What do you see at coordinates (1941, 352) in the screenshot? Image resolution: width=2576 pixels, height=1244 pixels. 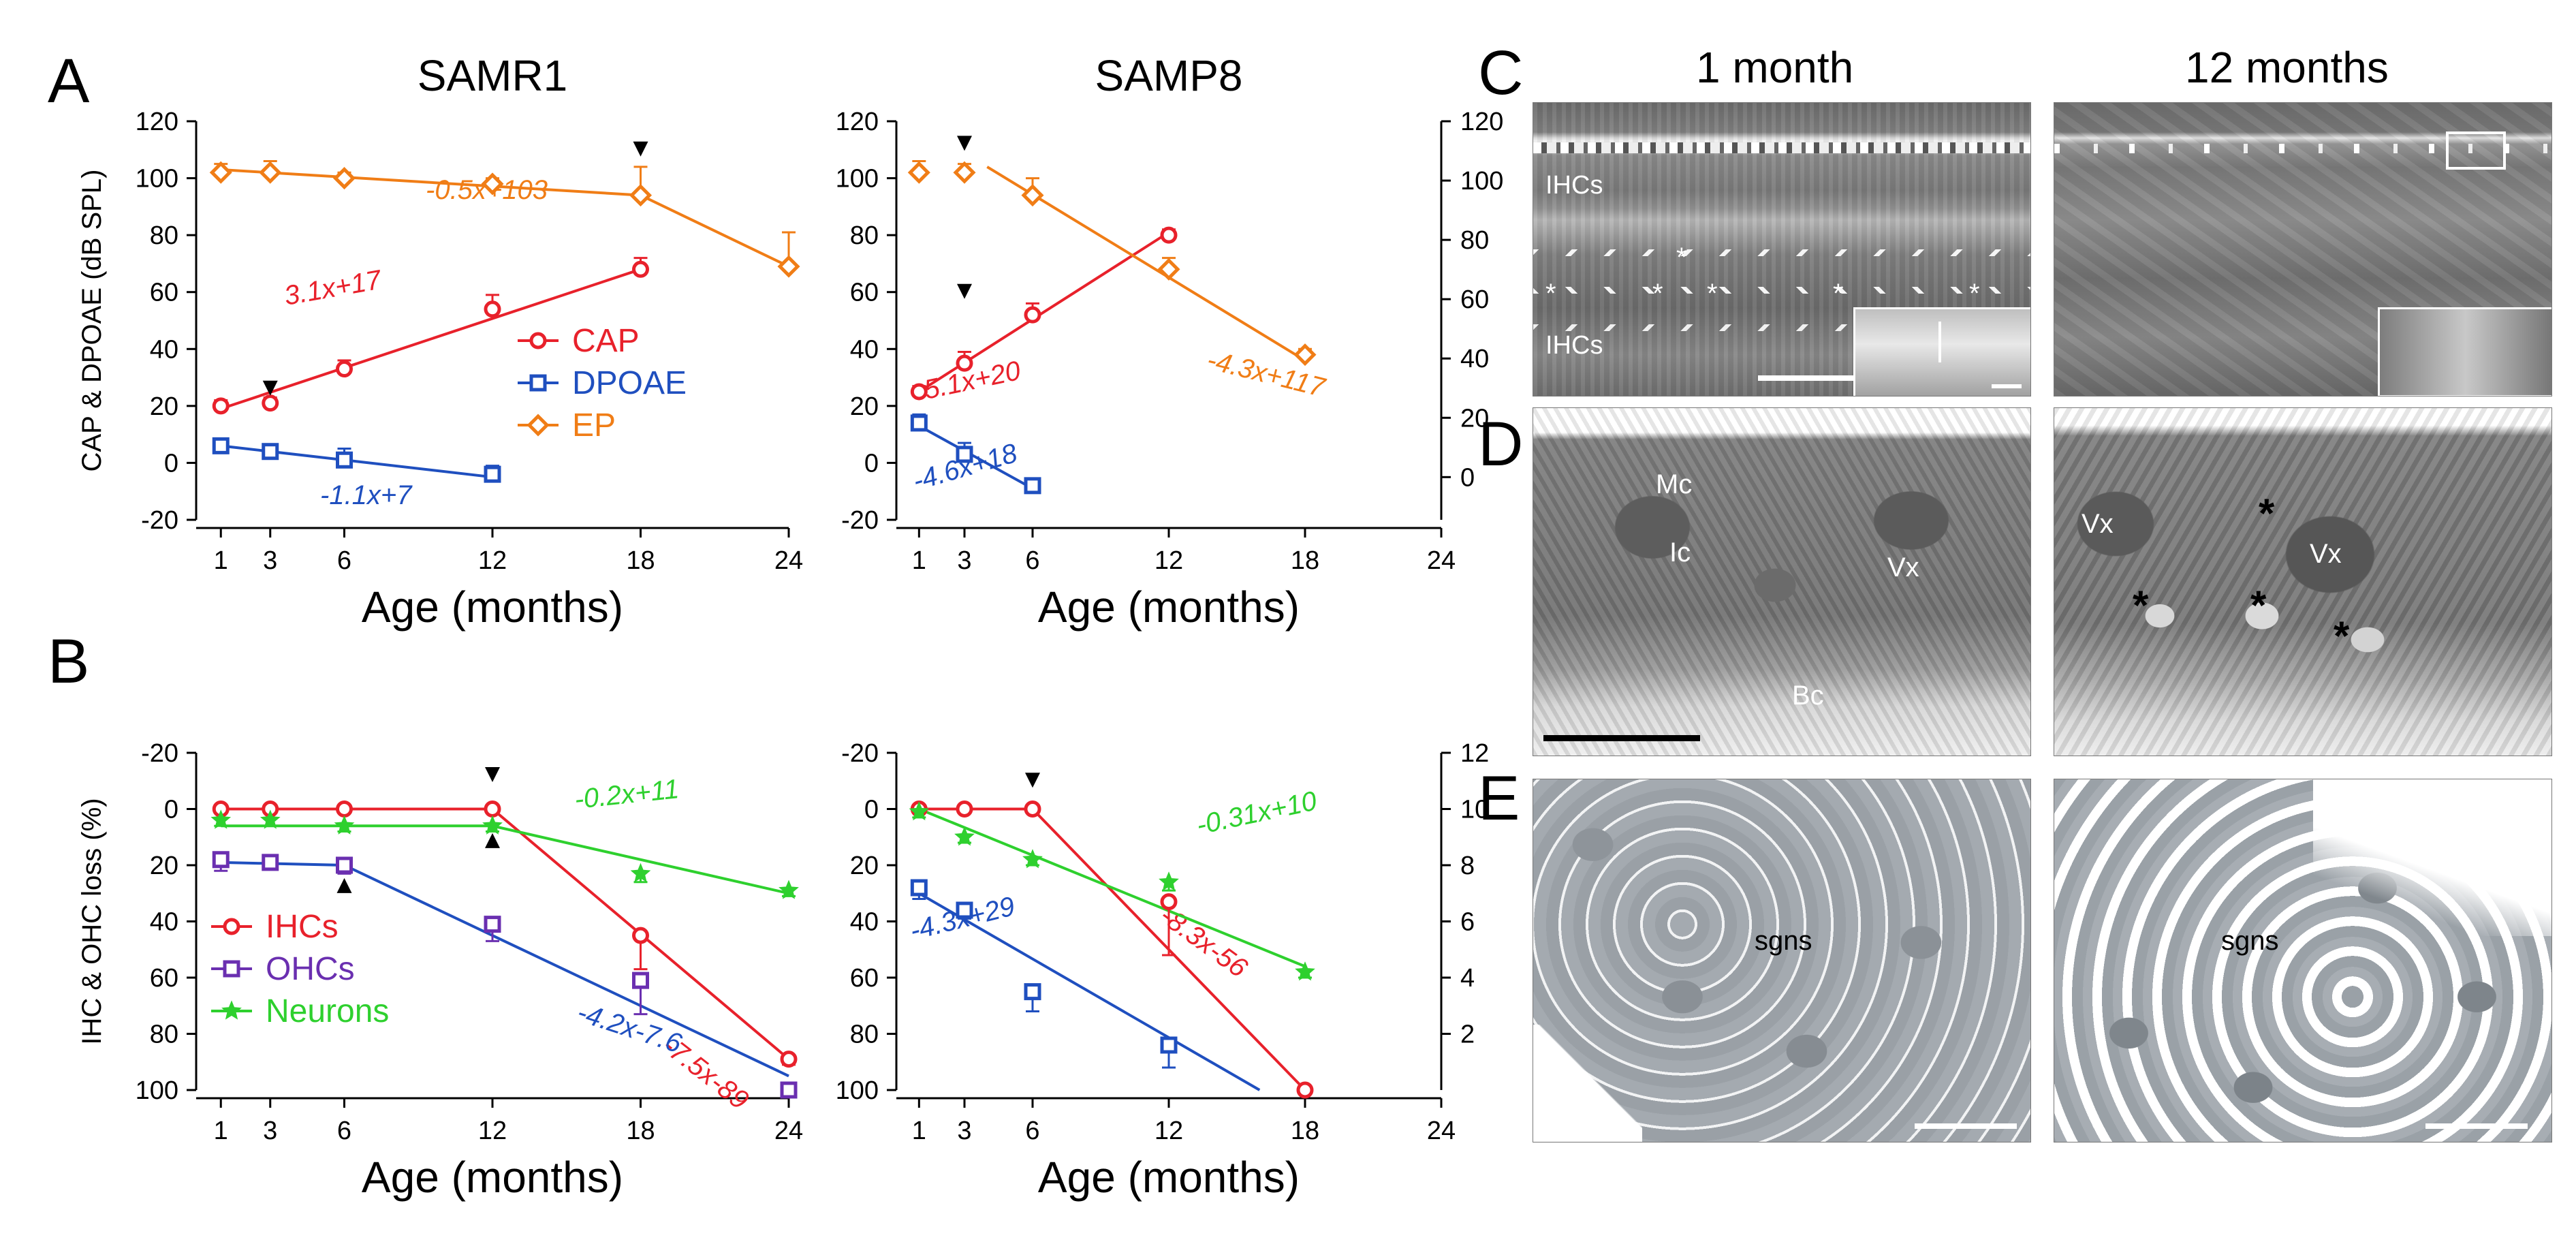 I see `inset-stereocilia` at bounding box center [1941, 352].